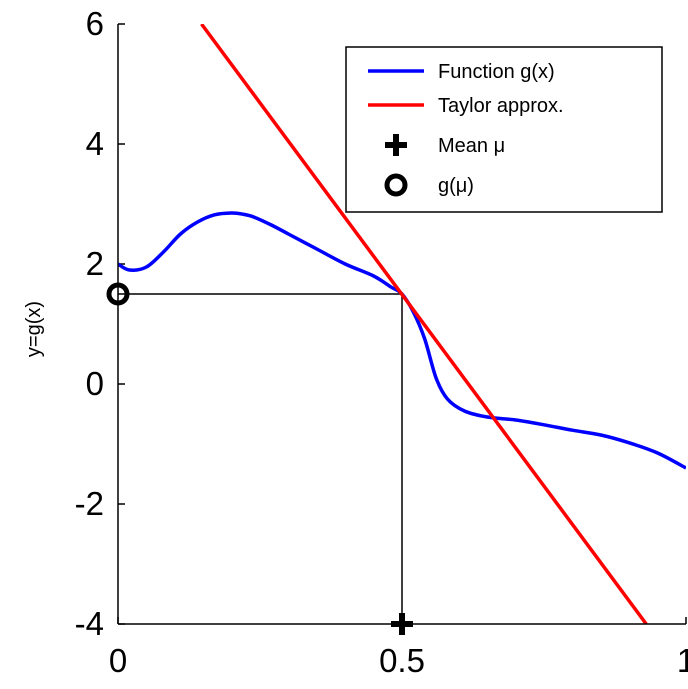 This screenshot has height=689, width=688. Describe the element at coordinates (456, 186) in the screenshot. I see `legend-label: g(μ)` at that location.